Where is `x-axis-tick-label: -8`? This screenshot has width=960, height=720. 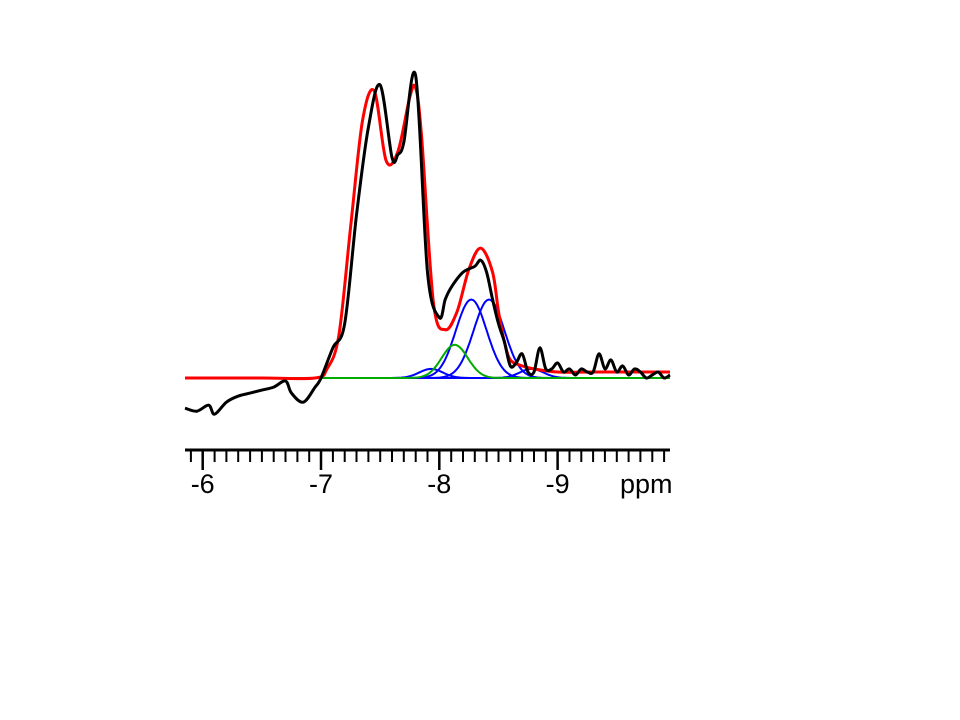
x-axis-tick-label: -8 is located at coordinates (439, 484).